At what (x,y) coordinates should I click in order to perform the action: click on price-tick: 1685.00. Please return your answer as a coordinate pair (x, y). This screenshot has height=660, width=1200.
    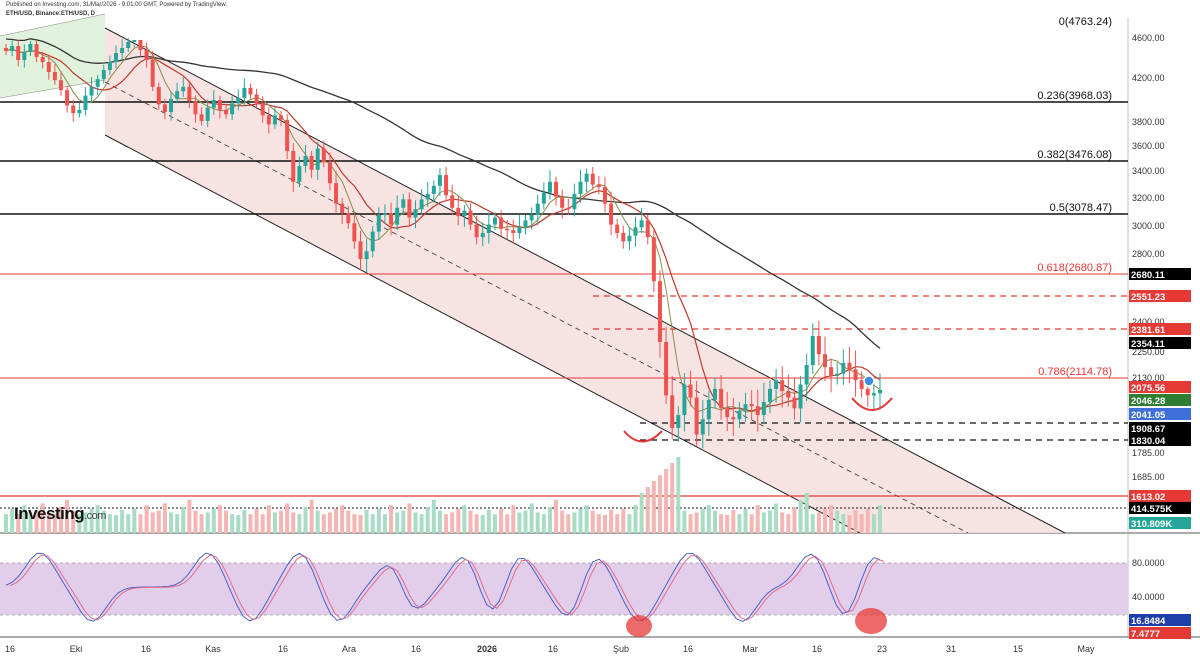
    Looking at the image, I should click on (1148, 477).